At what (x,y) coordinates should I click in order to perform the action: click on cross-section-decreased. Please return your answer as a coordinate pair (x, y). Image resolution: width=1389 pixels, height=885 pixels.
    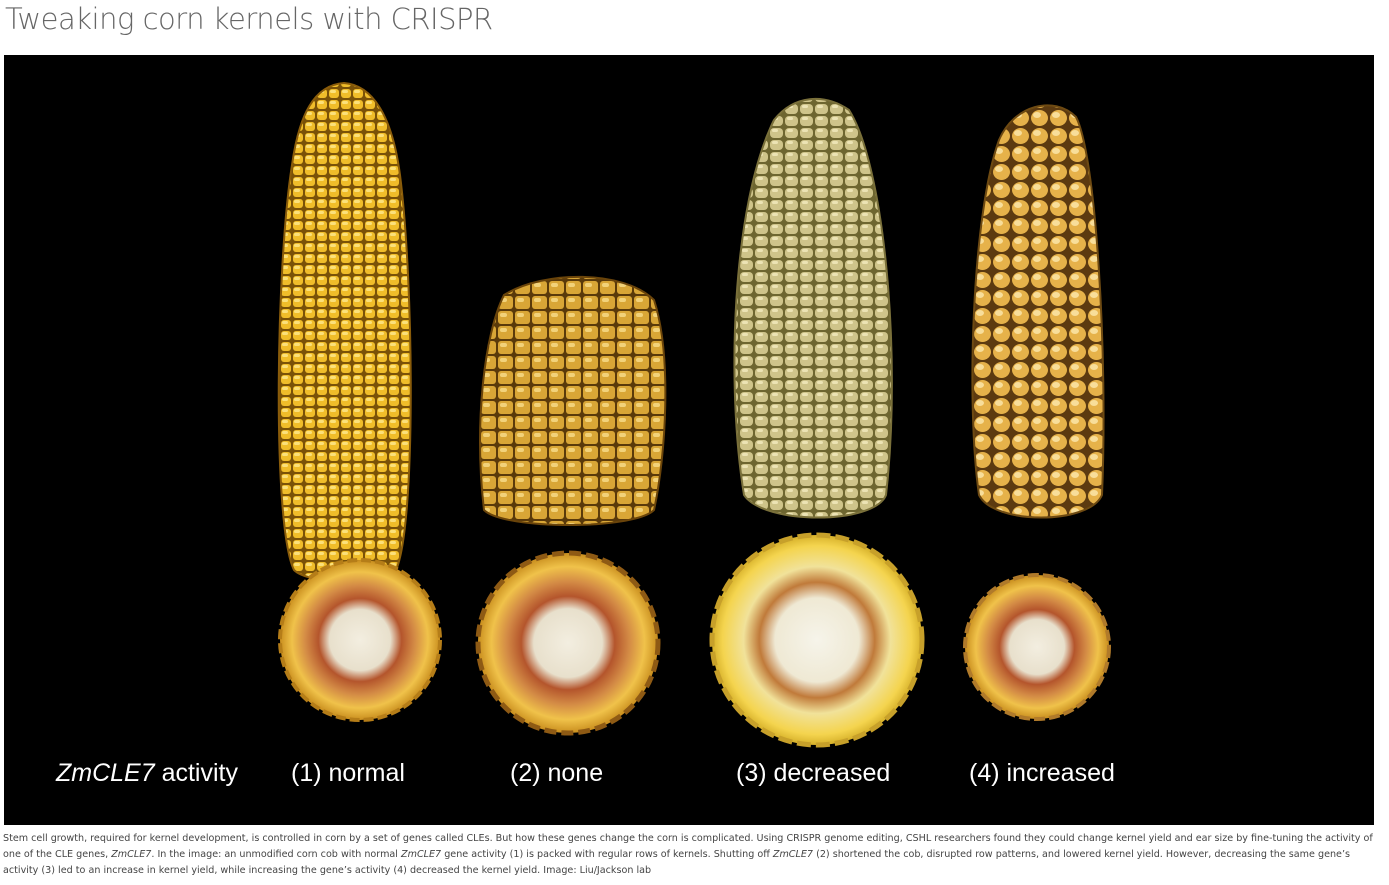
    Looking at the image, I should click on (817, 640).